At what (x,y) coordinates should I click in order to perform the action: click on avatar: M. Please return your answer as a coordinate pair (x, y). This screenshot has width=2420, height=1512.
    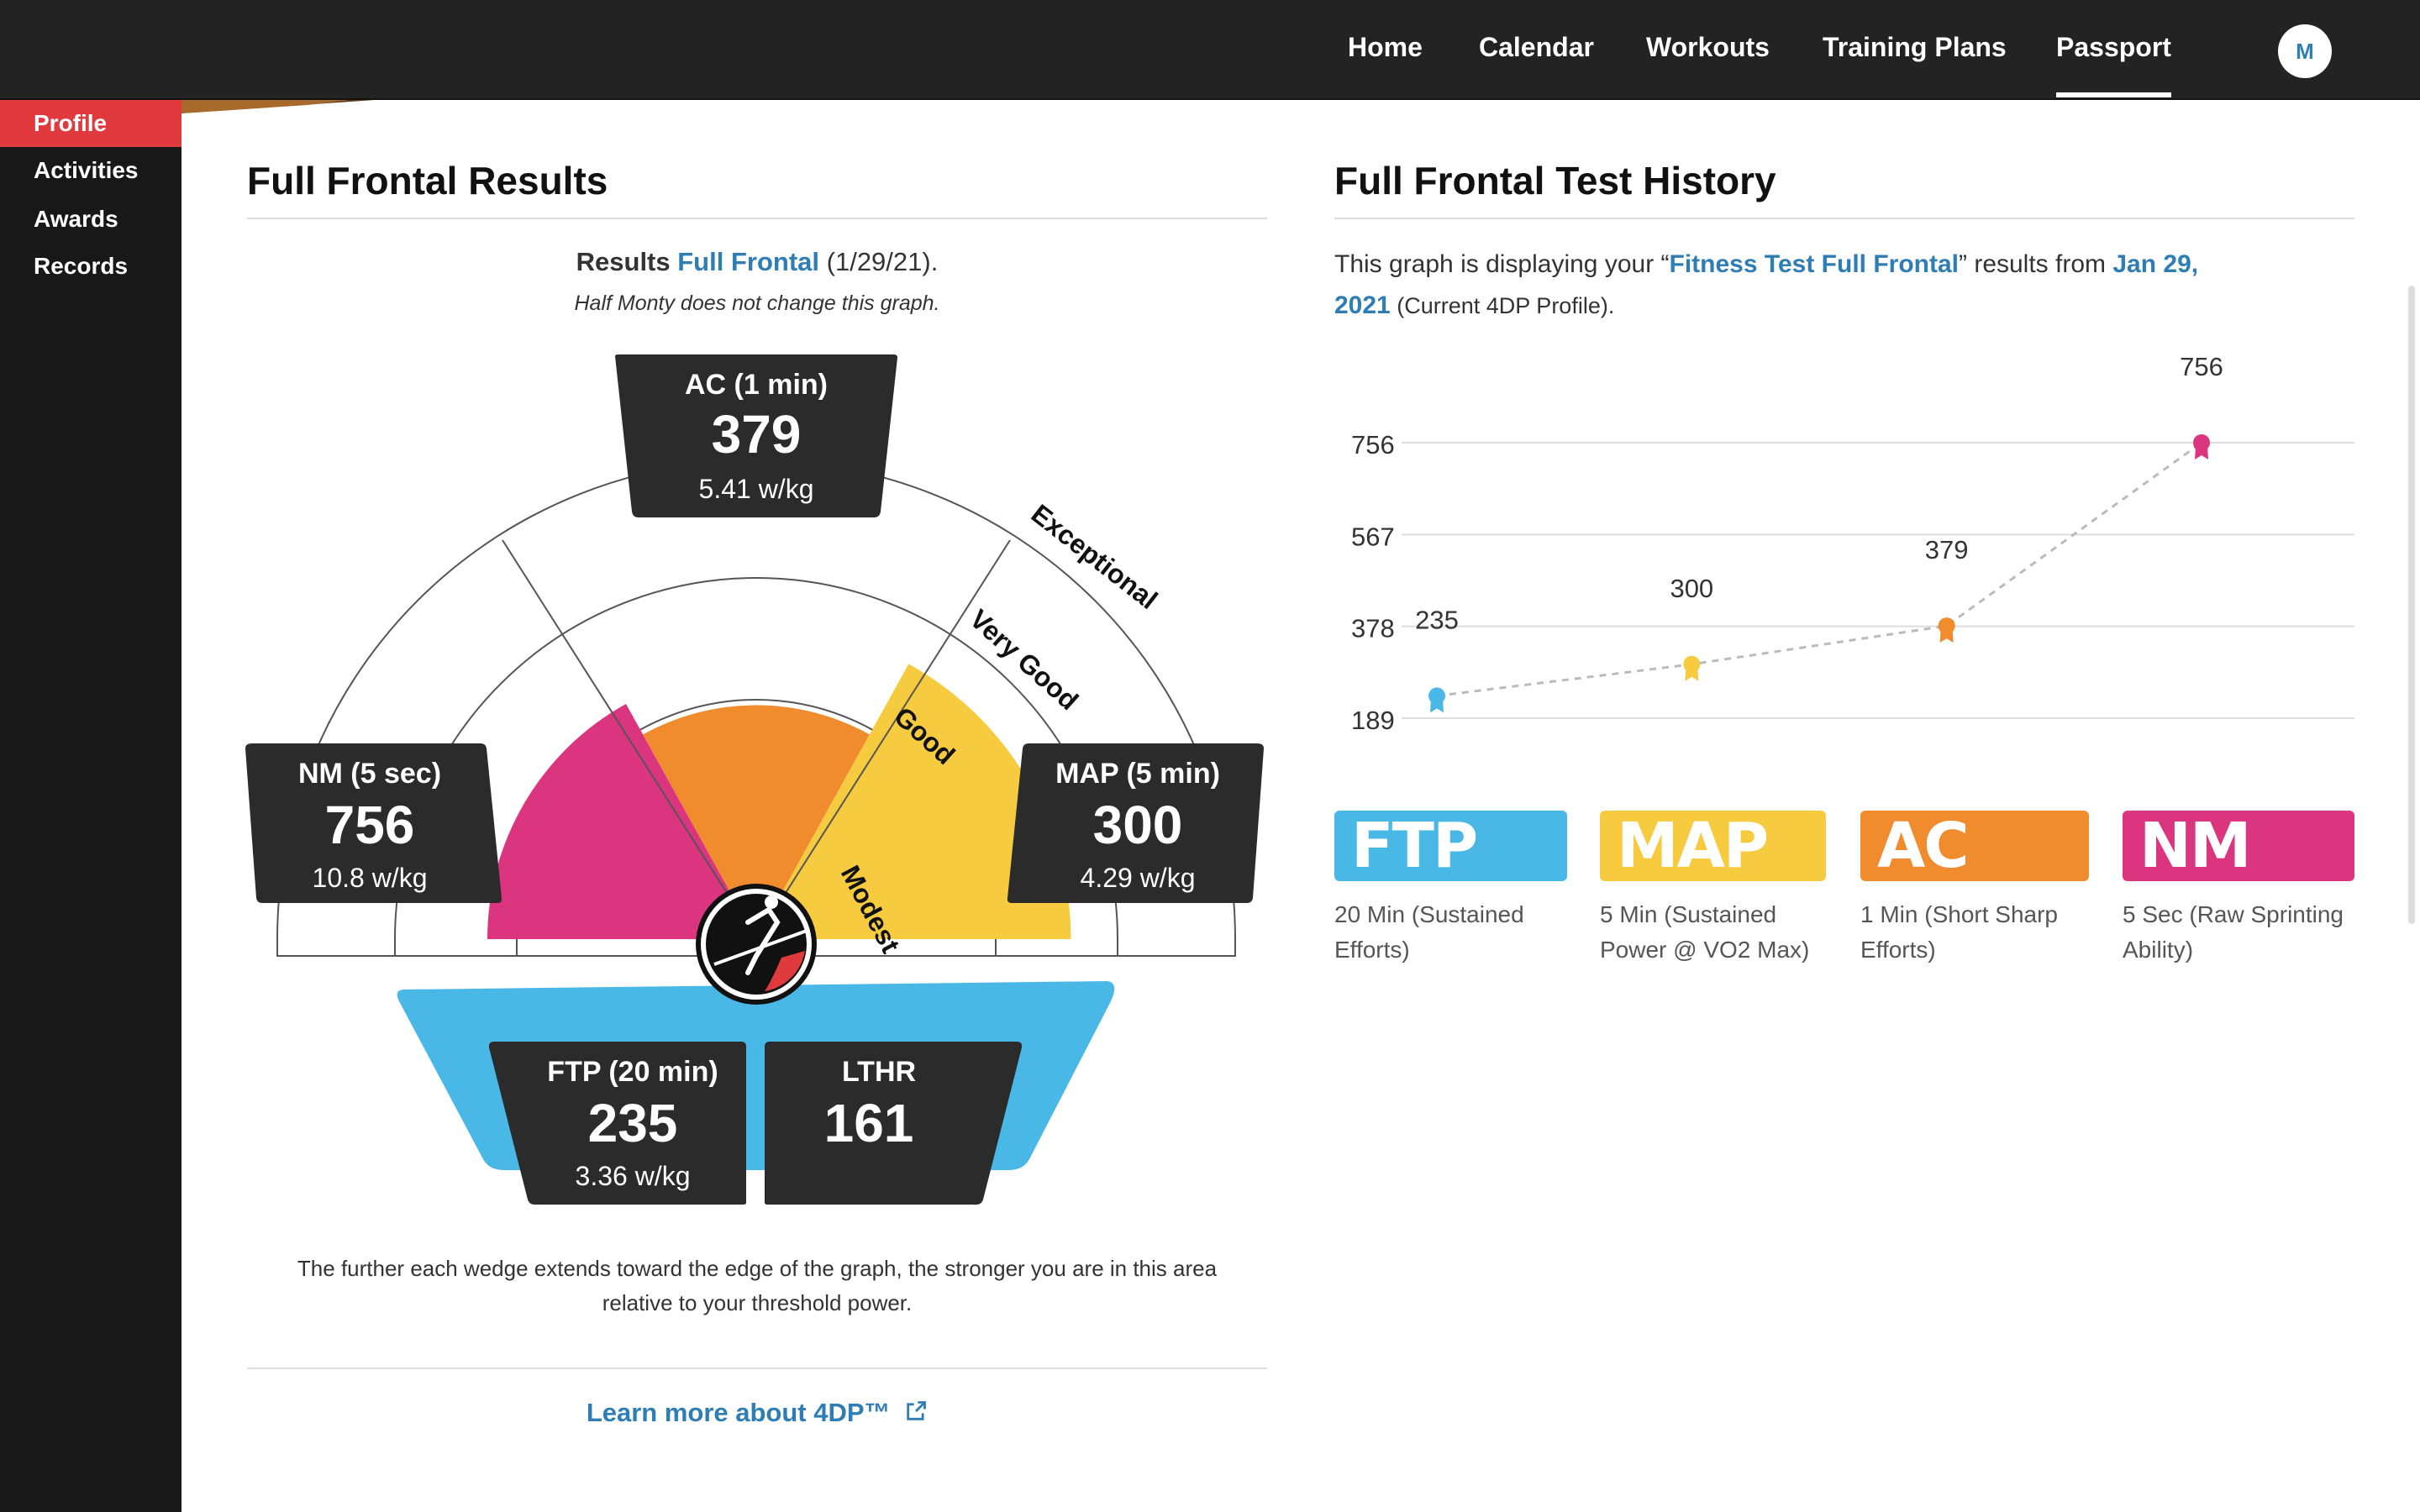
    Looking at the image, I should click on (2305, 51).